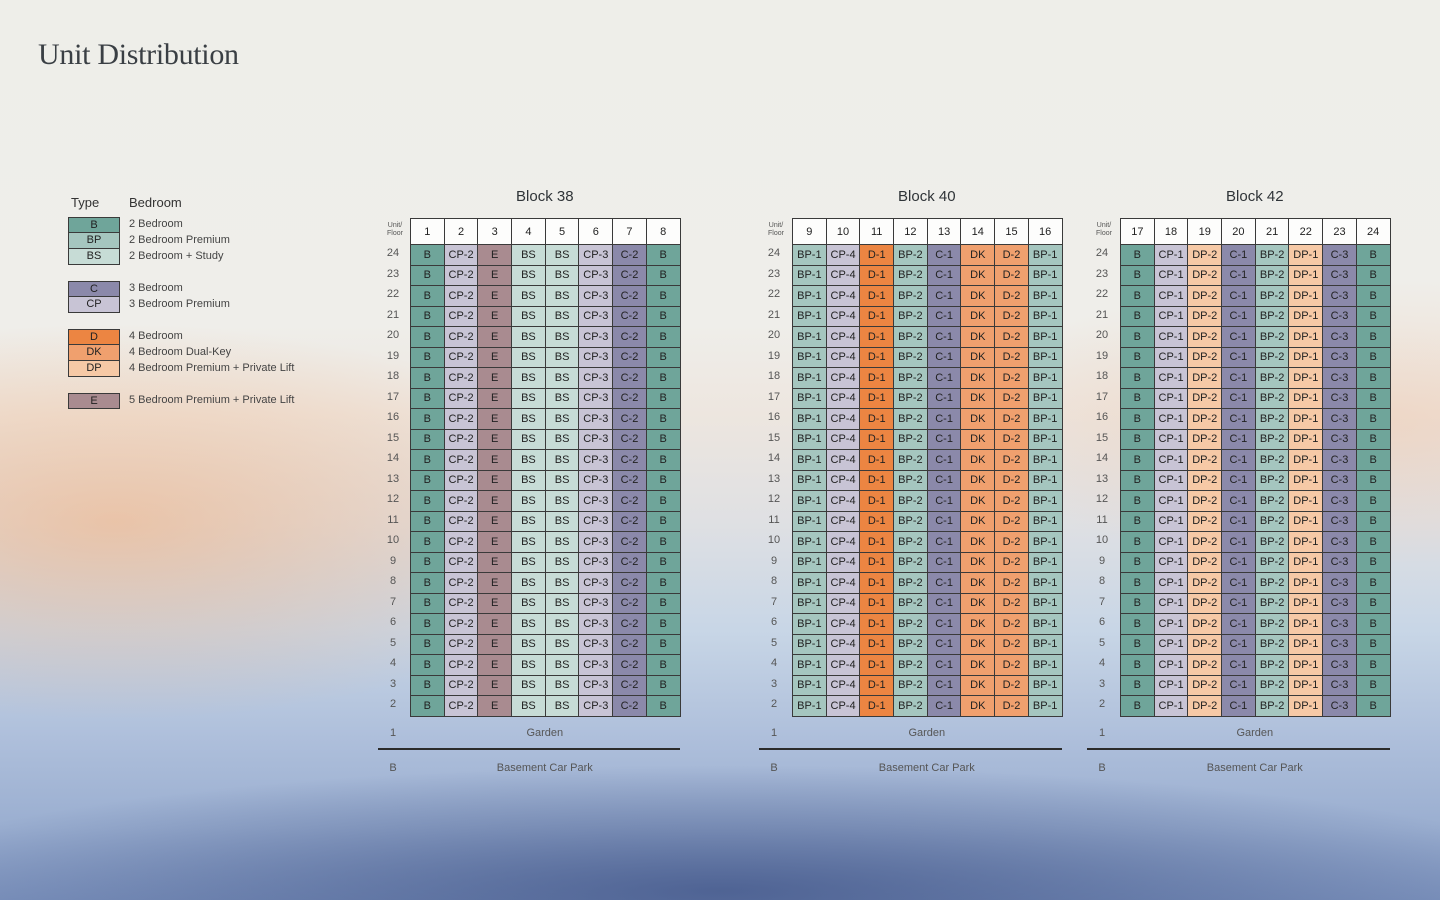 This screenshot has width=1440, height=900. What do you see at coordinates (495, 231) in the screenshot?
I see `unit-number-cell: 3` at bounding box center [495, 231].